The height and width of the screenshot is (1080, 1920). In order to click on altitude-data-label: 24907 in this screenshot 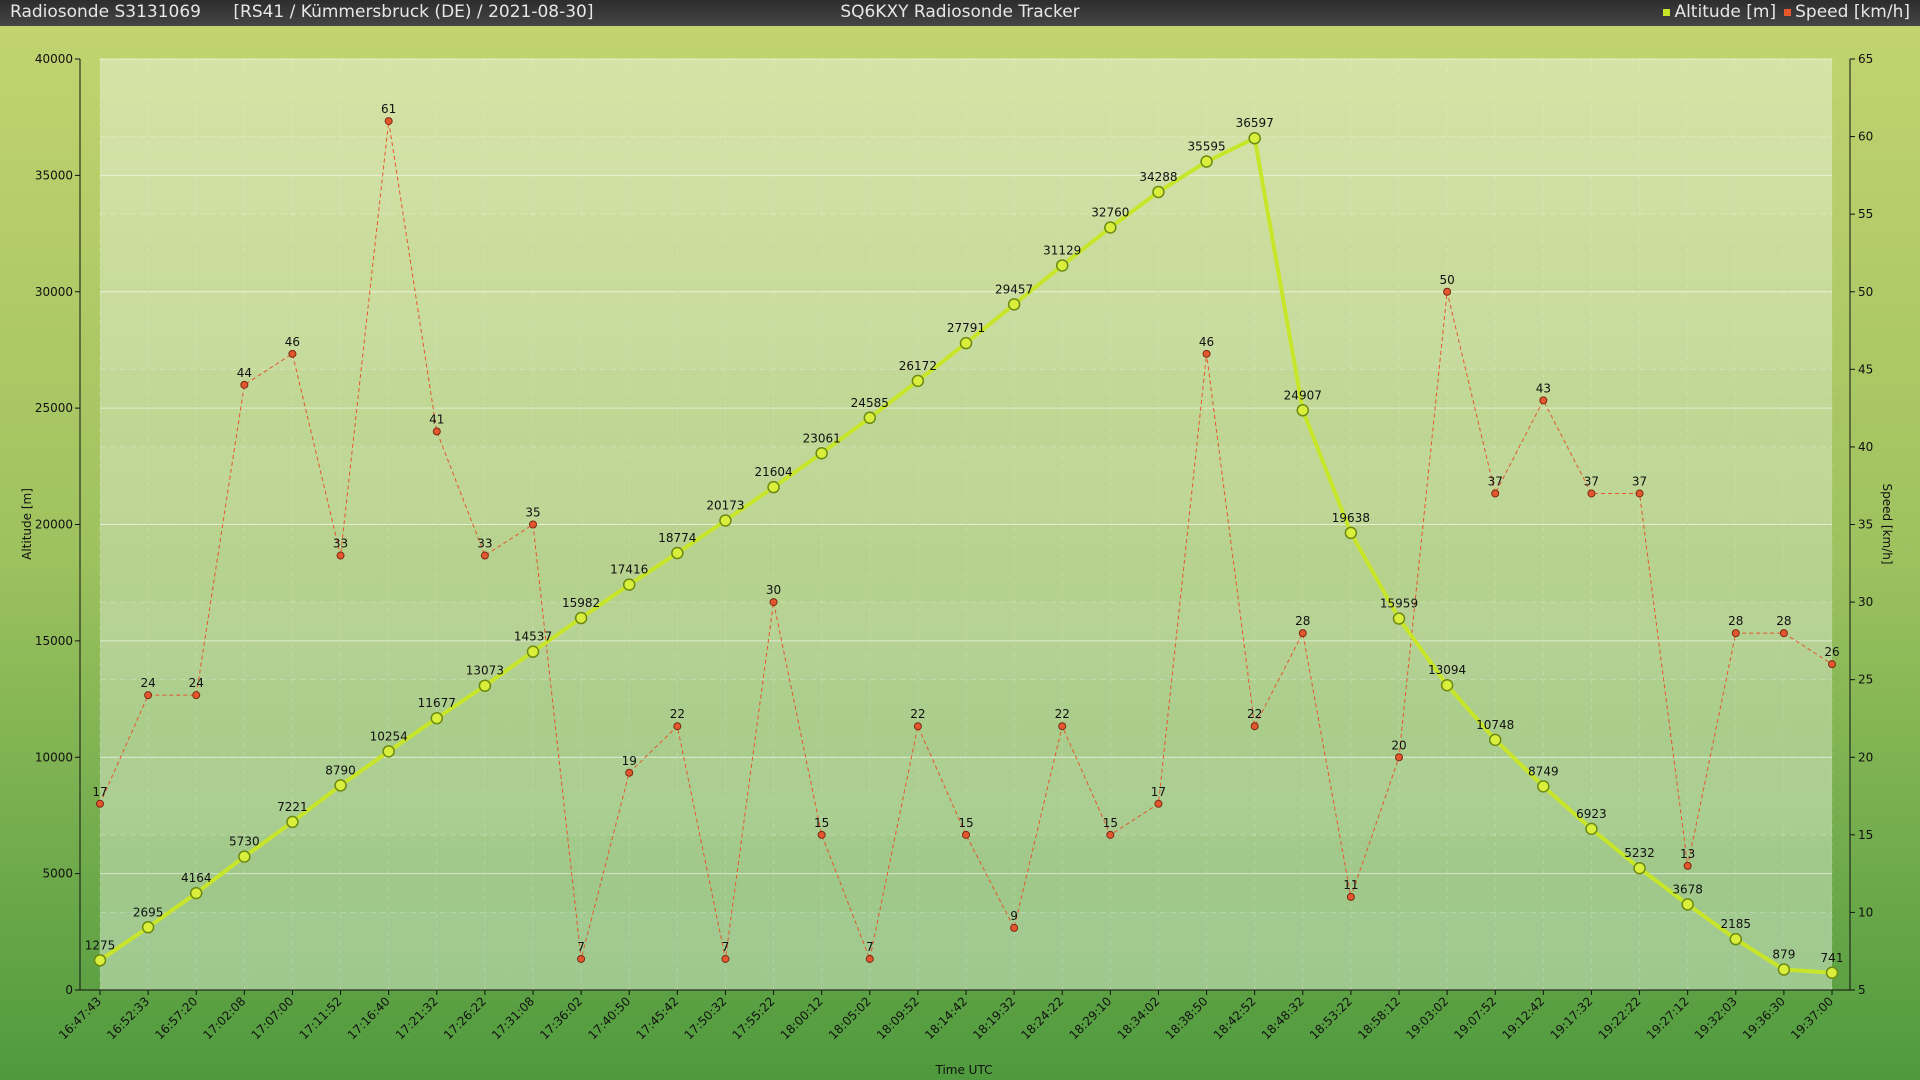, I will do `click(1303, 395)`.